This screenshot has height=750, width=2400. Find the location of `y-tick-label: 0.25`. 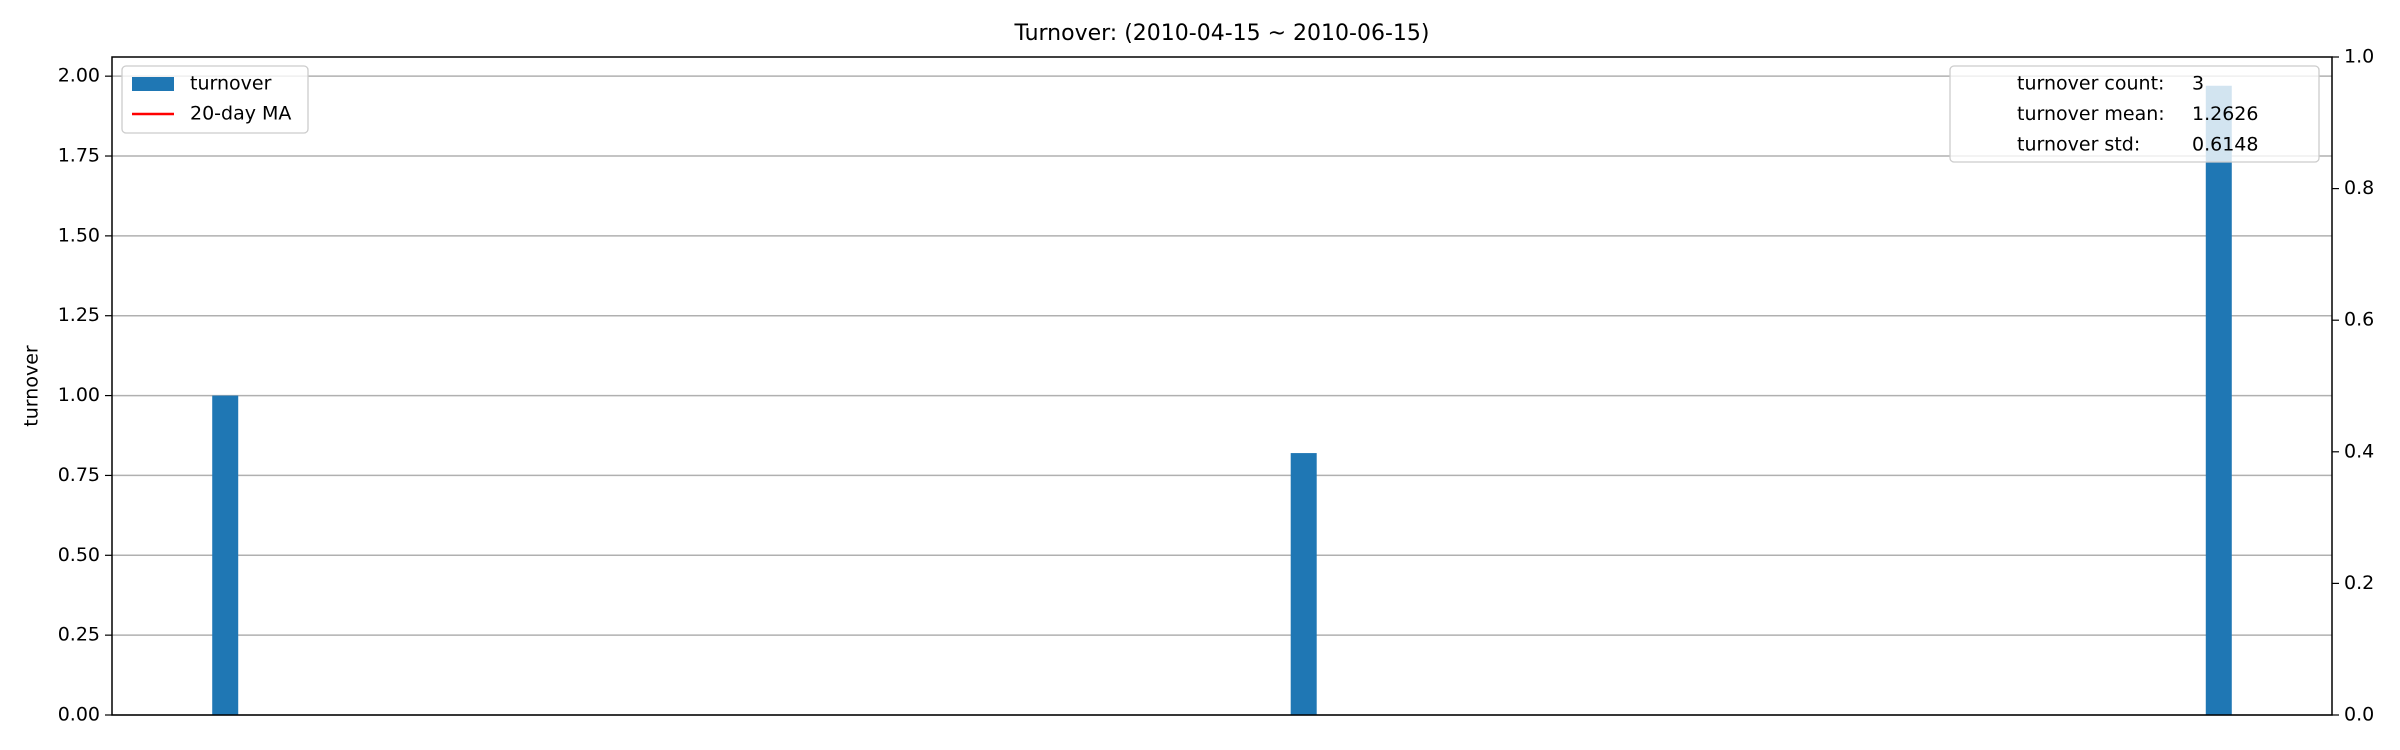

y-tick-label: 0.25 is located at coordinates (79, 635).